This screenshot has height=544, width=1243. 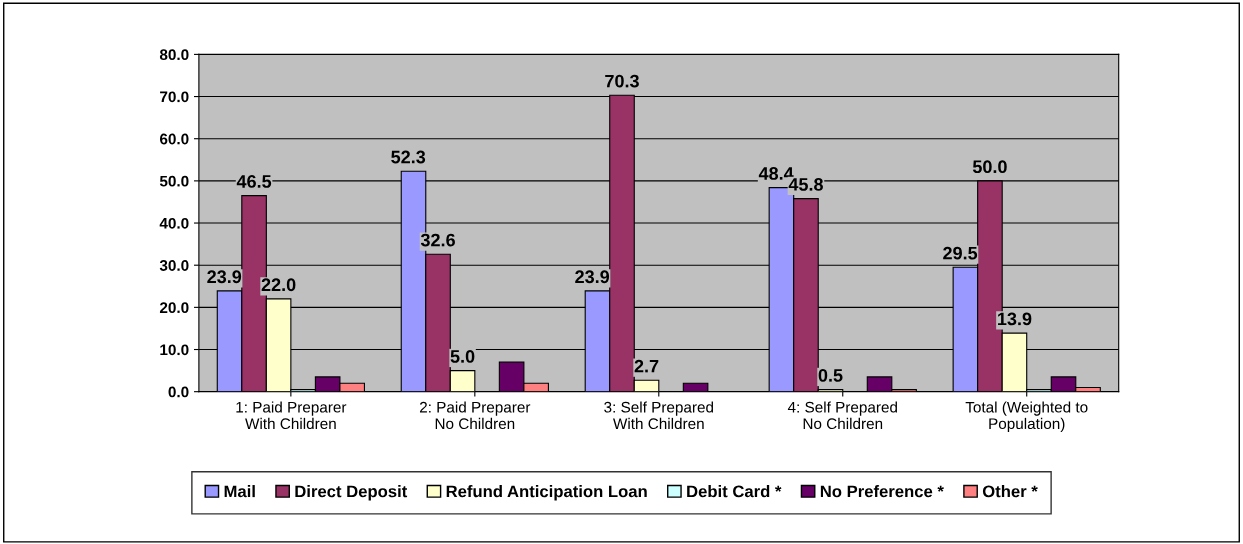 What do you see at coordinates (805, 184) in the screenshot?
I see `data-label: 45.8` at bounding box center [805, 184].